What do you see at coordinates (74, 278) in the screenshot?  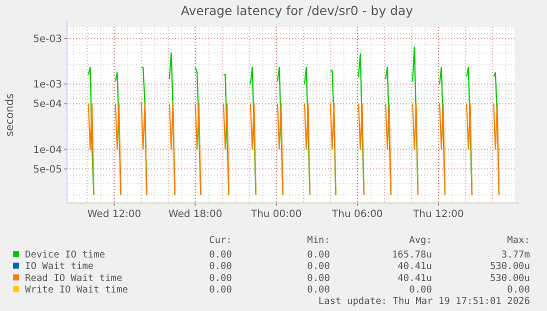 I see `legend-label: Read IO Wait time` at bounding box center [74, 278].